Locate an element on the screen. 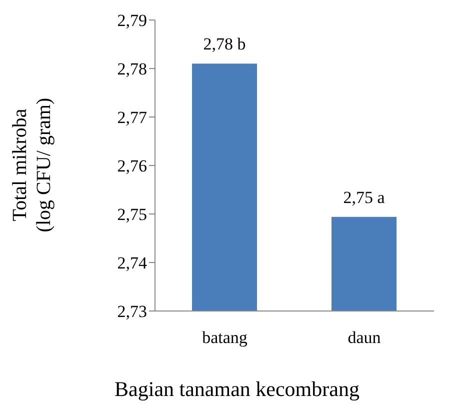  x-axis-title: Bagian tanaman kecombrang is located at coordinates (237, 389).